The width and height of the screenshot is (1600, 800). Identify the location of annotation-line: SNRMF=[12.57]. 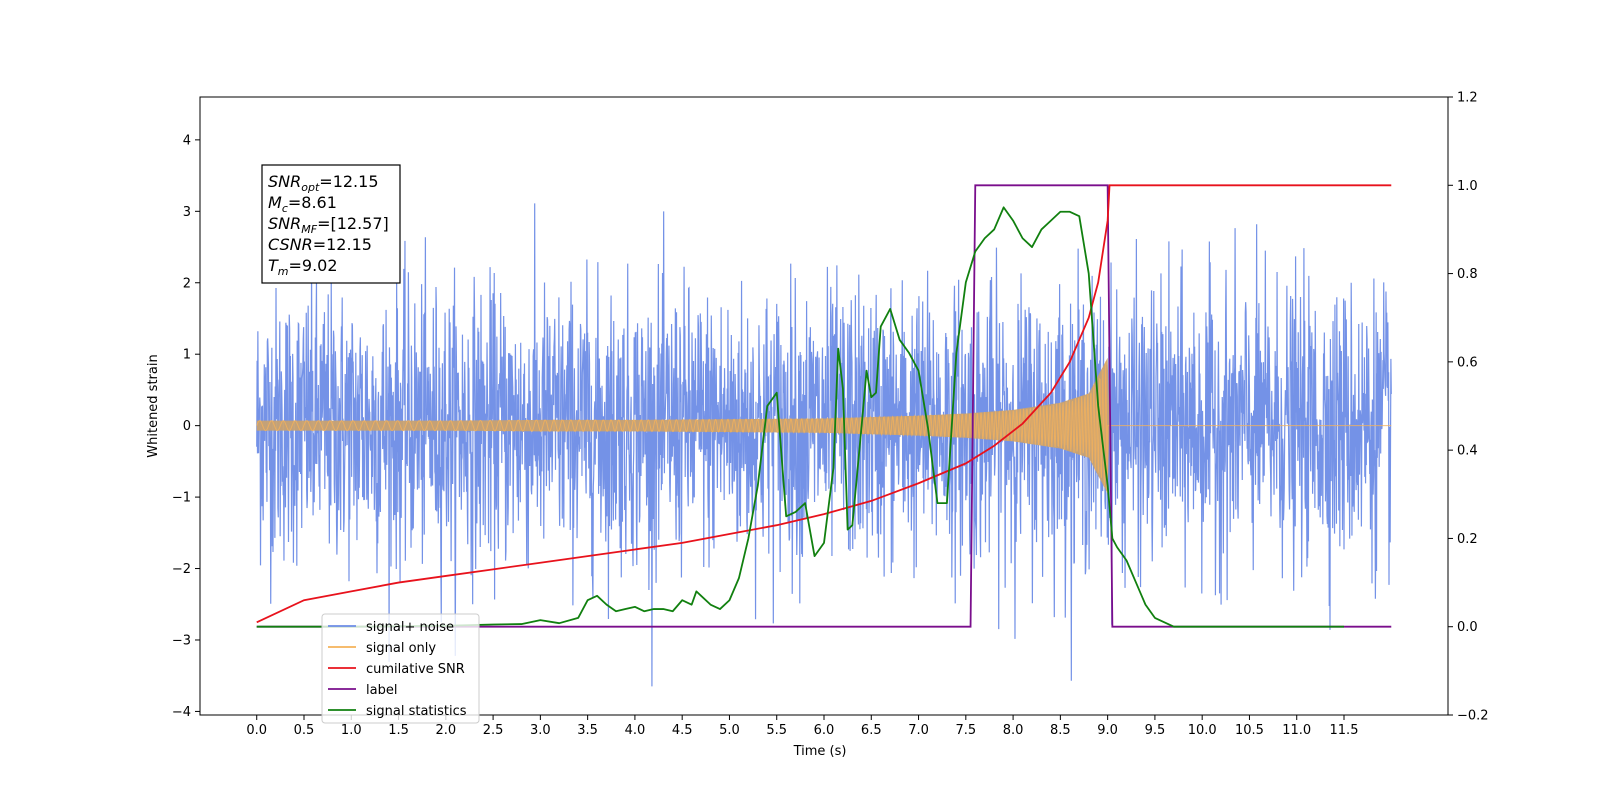
(328, 225).